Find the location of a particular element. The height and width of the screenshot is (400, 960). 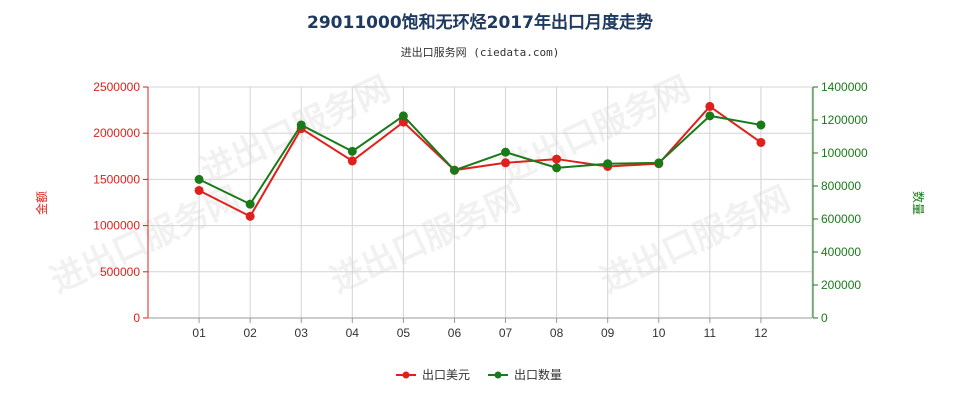

y-left-axis-title: 金额 is located at coordinates (41, 203).